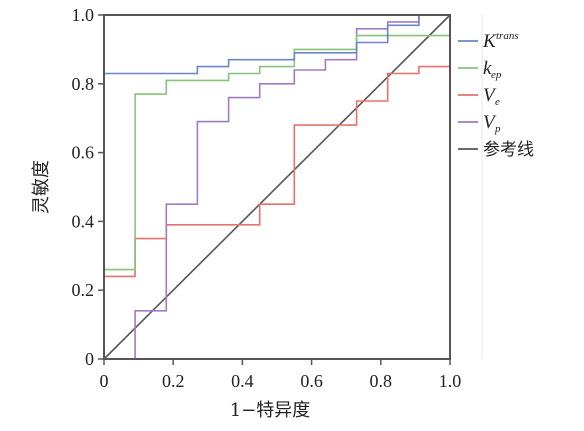  What do you see at coordinates (450, 381) in the screenshot?
I see `x-tick-label: 1.0` at bounding box center [450, 381].